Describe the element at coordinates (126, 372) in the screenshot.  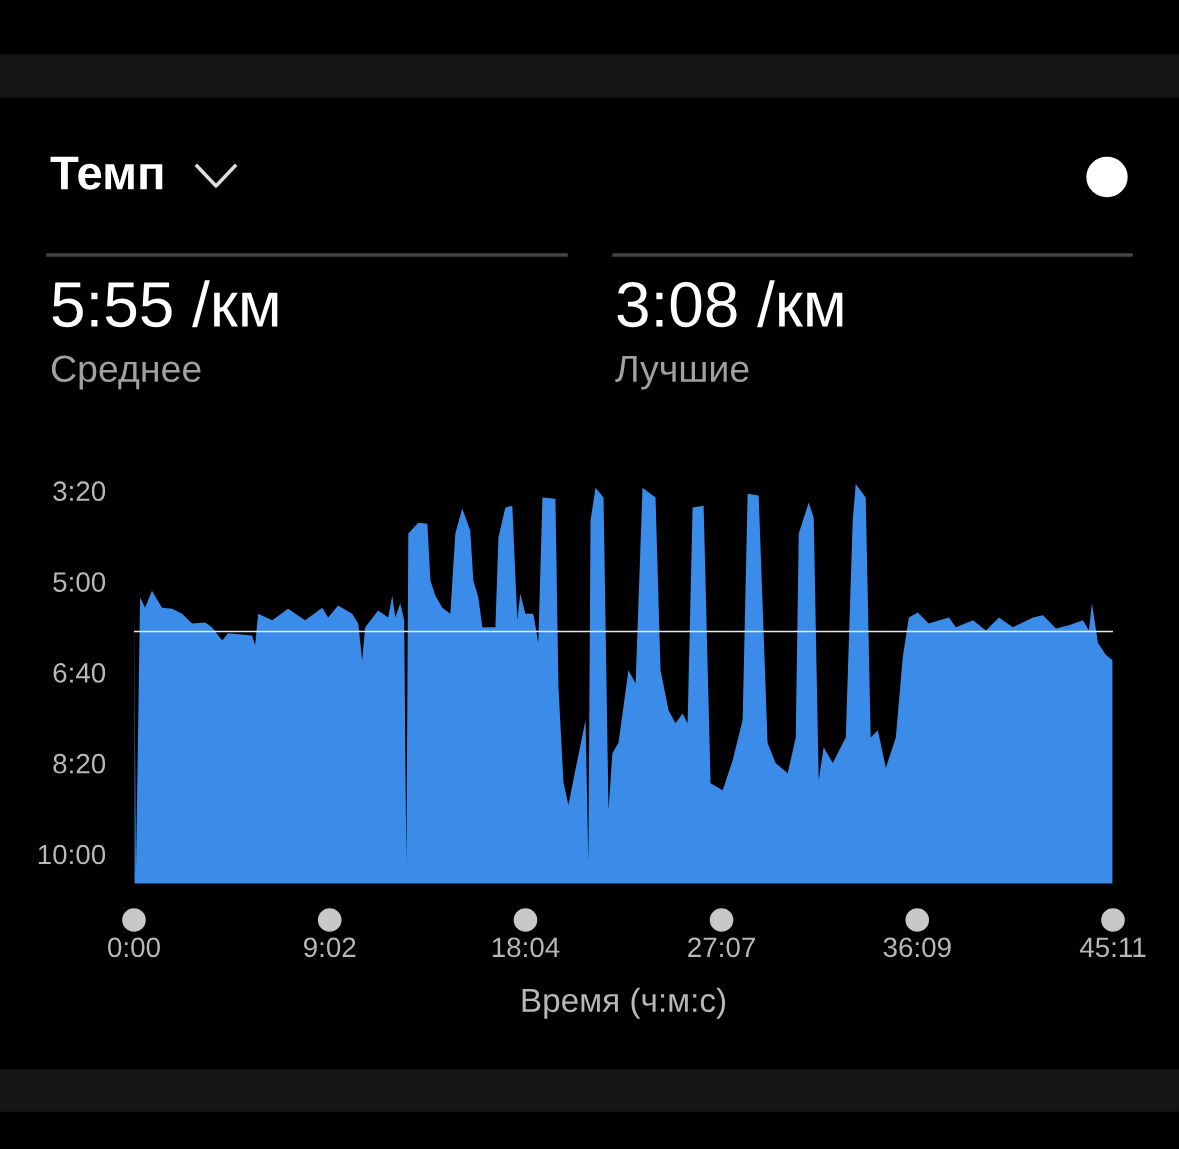
I see `text: Среднее` at that location.